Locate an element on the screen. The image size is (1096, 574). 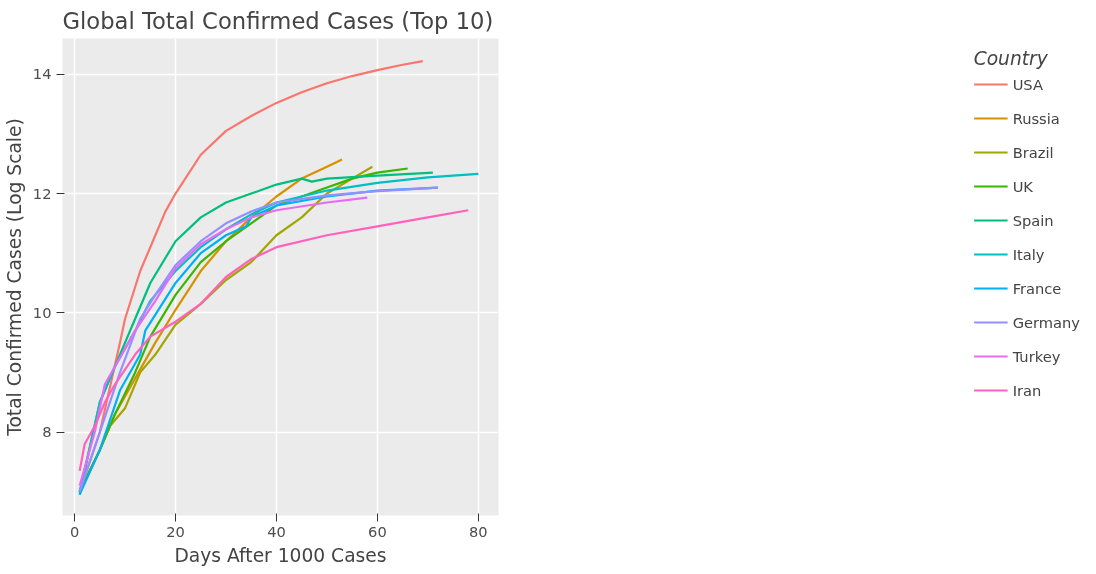
x-axis-title: Days After 1000 Cases is located at coordinates (280, 555).